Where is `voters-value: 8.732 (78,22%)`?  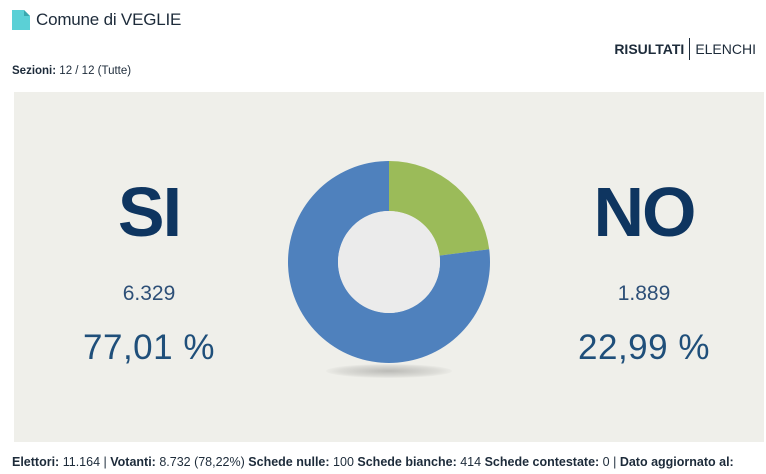 voters-value: 8.732 (78,22%) is located at coordinates (202, 462).